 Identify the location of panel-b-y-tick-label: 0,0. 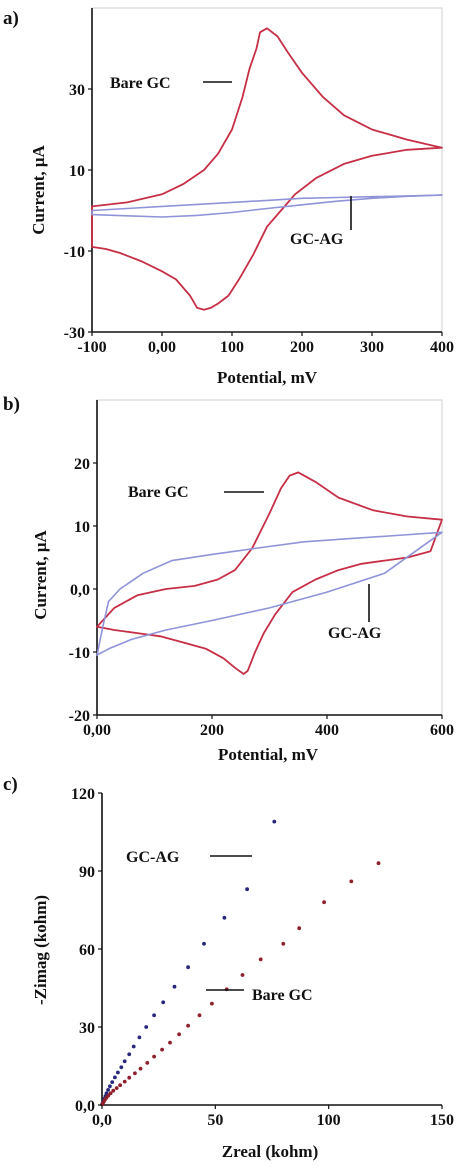
(80, 590).